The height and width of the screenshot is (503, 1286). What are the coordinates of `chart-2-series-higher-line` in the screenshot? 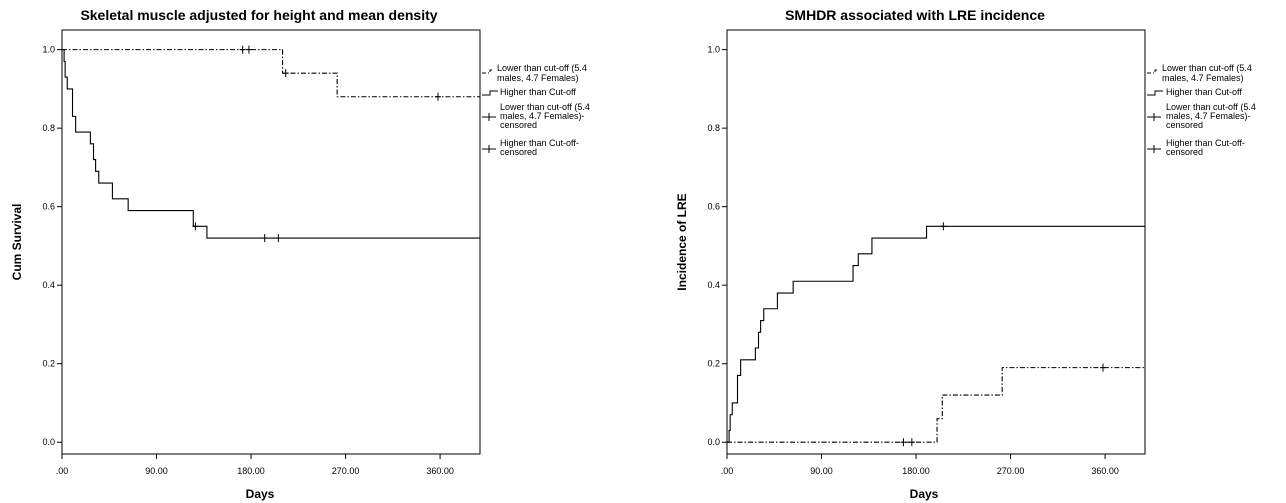 It's located at (936, 334).